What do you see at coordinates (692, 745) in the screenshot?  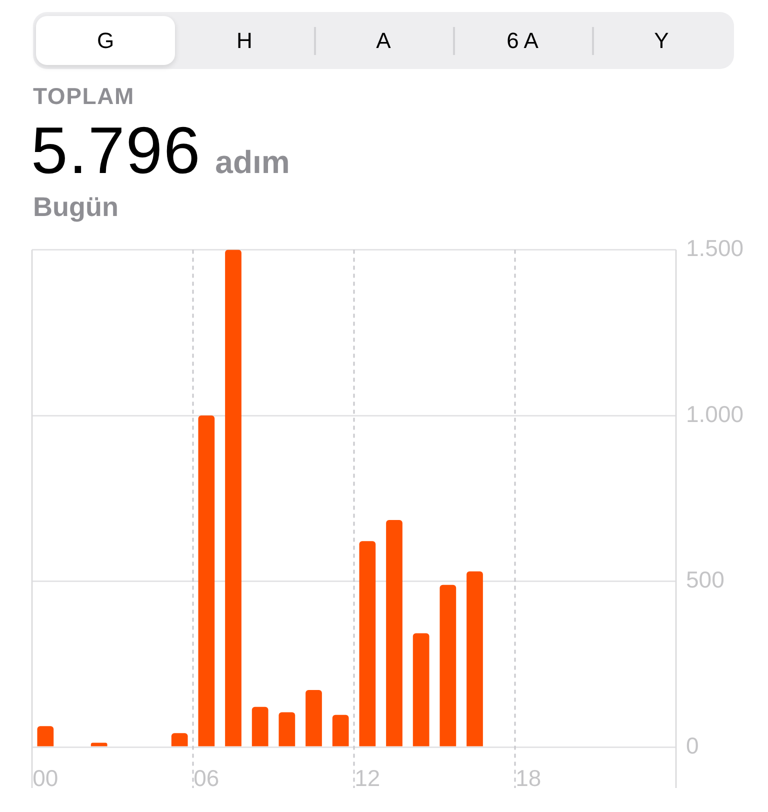 I see `y-tick-label: 0` at bounding box center [692, 745].